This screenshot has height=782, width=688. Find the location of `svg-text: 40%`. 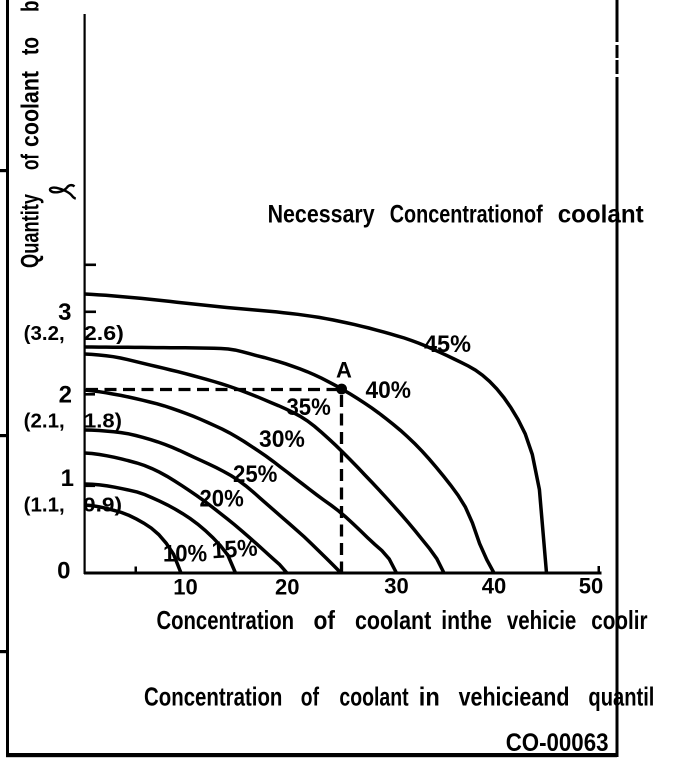

svg-text: 40% is located at coordinates (389, 390).